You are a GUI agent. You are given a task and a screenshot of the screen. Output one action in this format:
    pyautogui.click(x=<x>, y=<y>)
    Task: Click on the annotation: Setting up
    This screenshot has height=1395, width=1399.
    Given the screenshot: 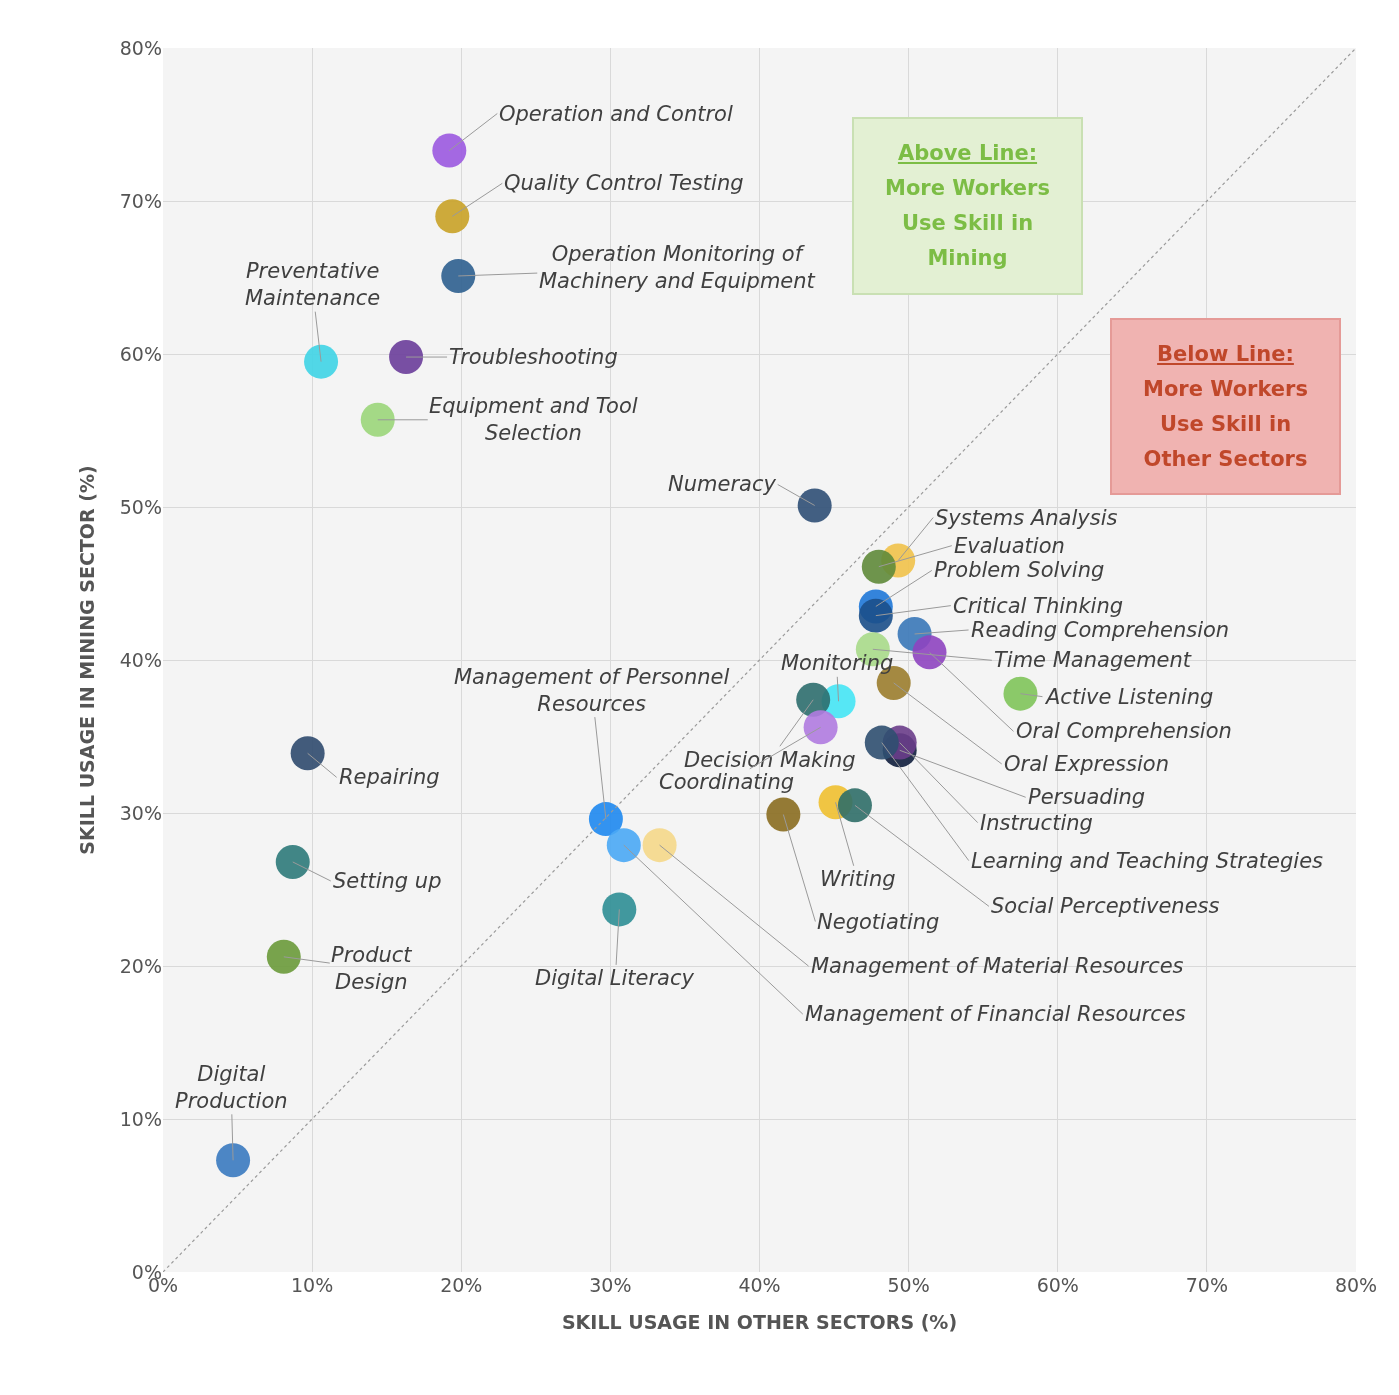 What is the action you would take?
    pyautogui.click(x=387, y=881)
    